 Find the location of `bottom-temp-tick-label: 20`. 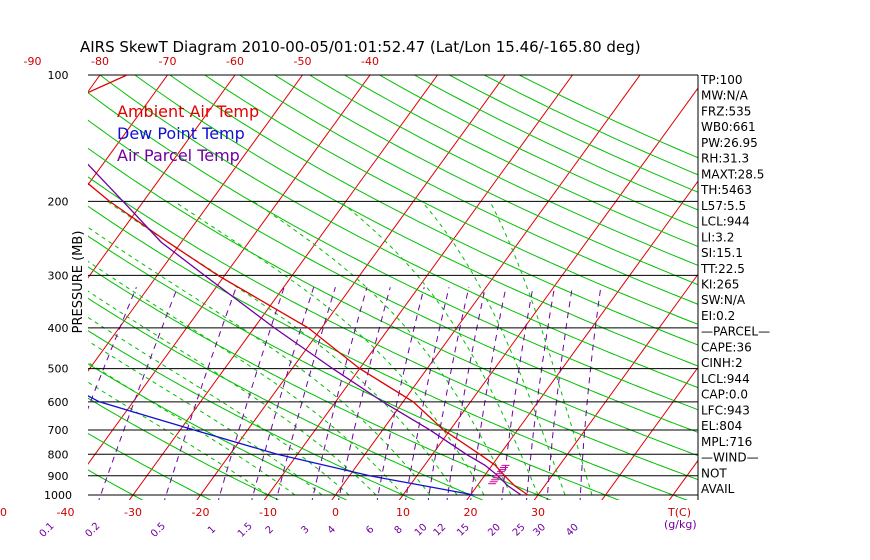

bottom-temp-tick-label: 20 is located at coordinates (471, 512).